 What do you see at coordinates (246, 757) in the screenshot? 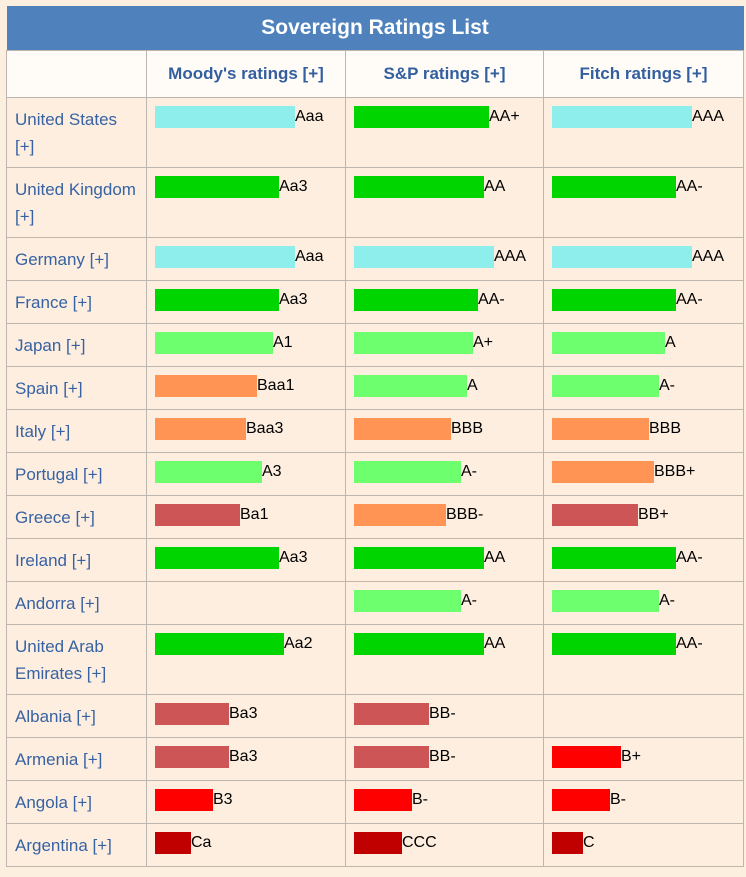
I see `moodys-rating: Ba3` at bounding box center [246, 757].